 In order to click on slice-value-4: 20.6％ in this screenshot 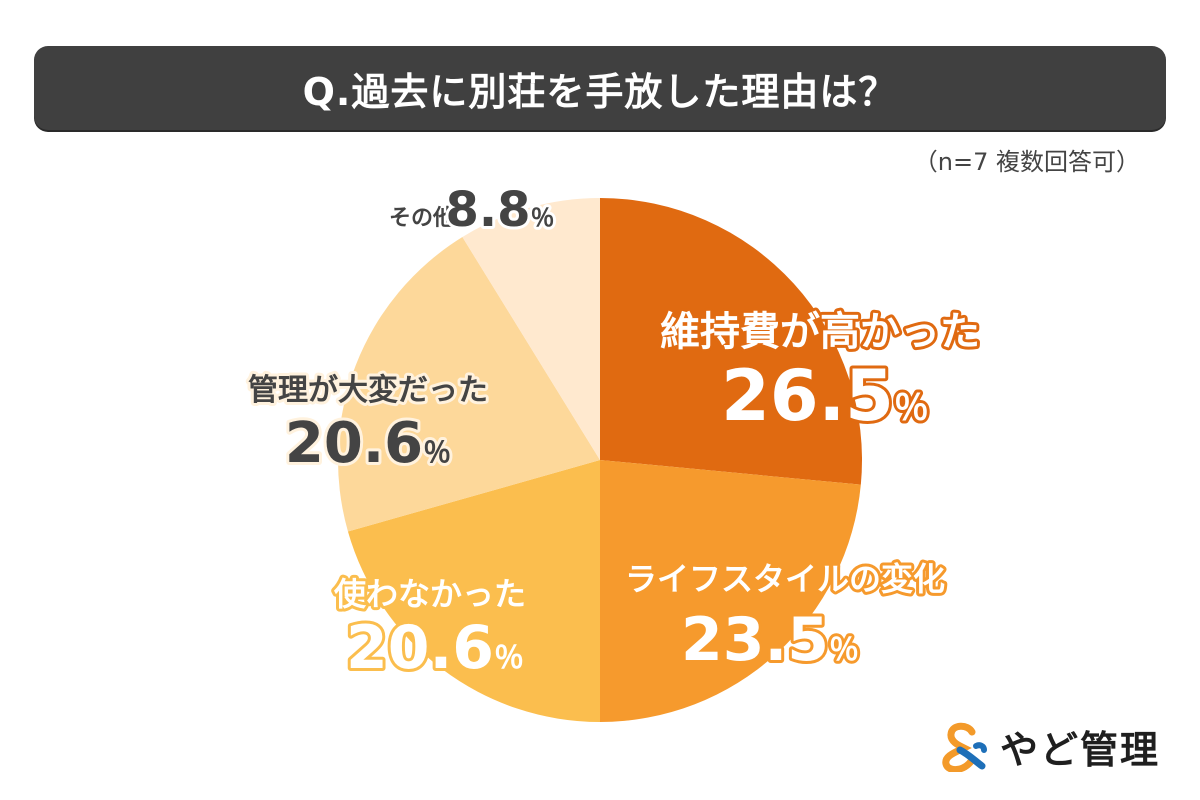, I will do `click(368, 443)`.